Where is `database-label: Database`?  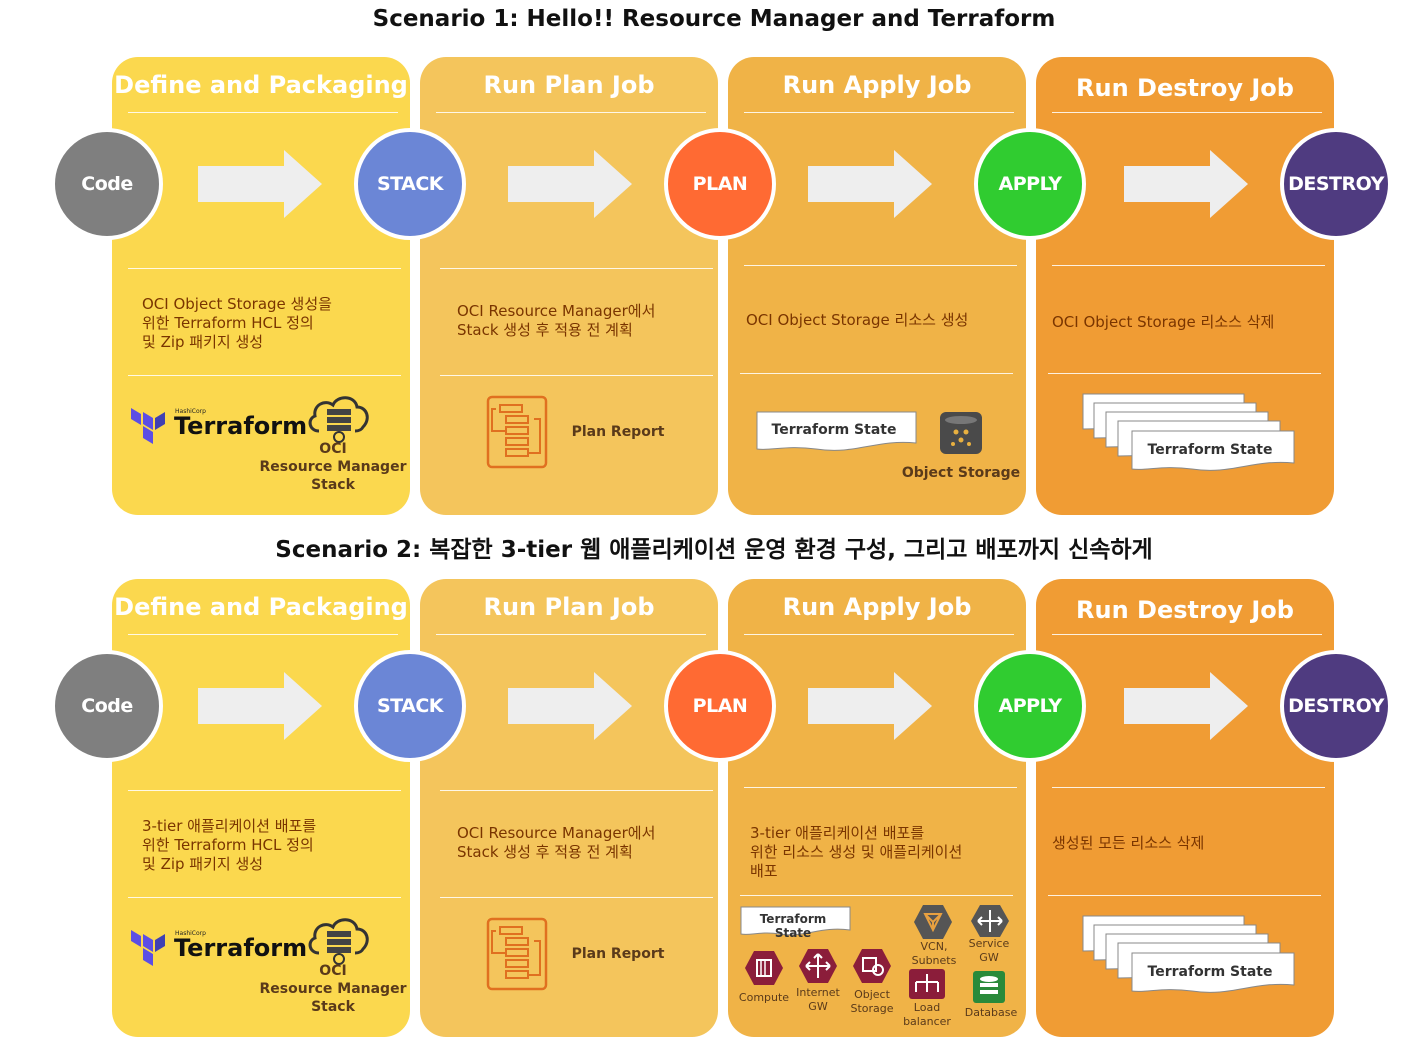 database-label: Database is located at coordinates (991, 1012).